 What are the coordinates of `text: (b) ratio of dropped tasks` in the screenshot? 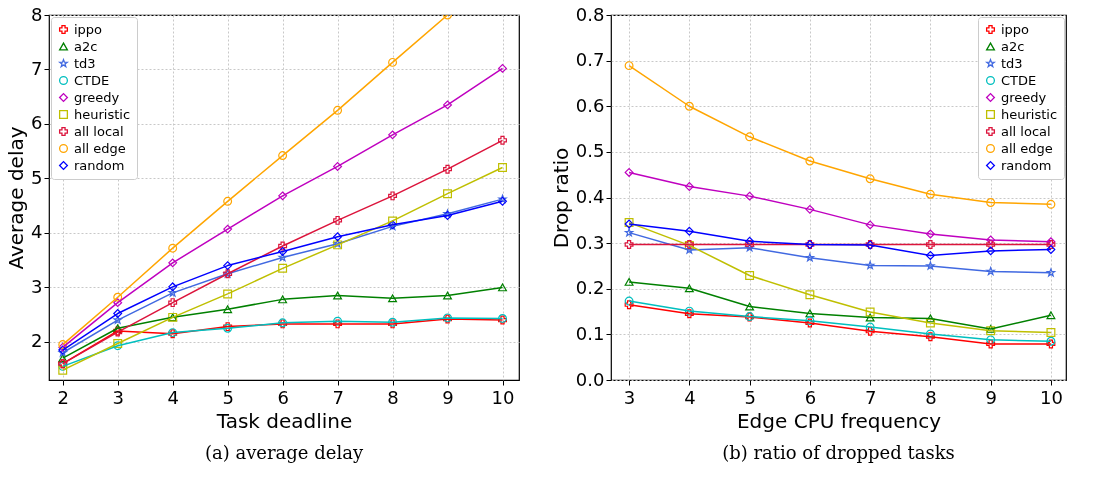 It's located at (838, 452).